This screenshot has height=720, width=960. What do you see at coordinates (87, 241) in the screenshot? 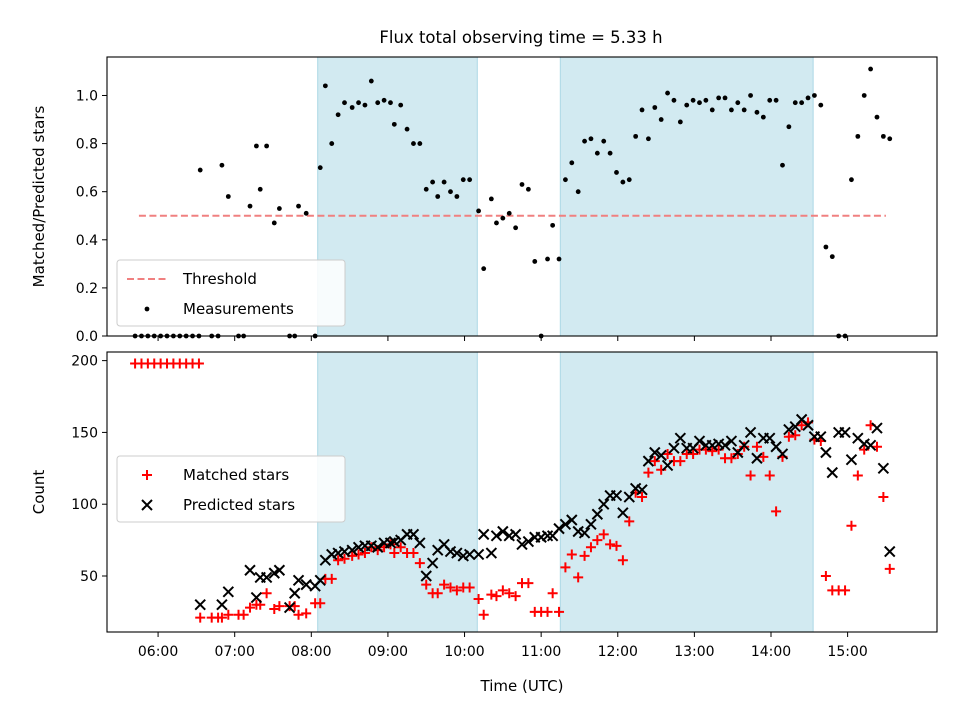
I see `y-tick-label: 0.4` at bounding box center [87, 241].